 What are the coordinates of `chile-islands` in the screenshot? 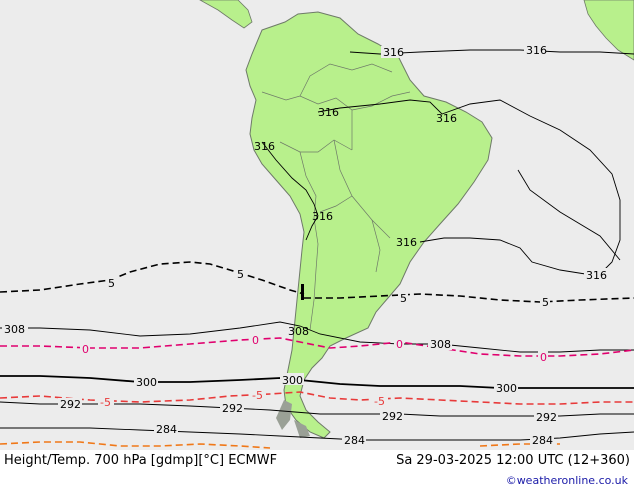 It's located at (293, 419).